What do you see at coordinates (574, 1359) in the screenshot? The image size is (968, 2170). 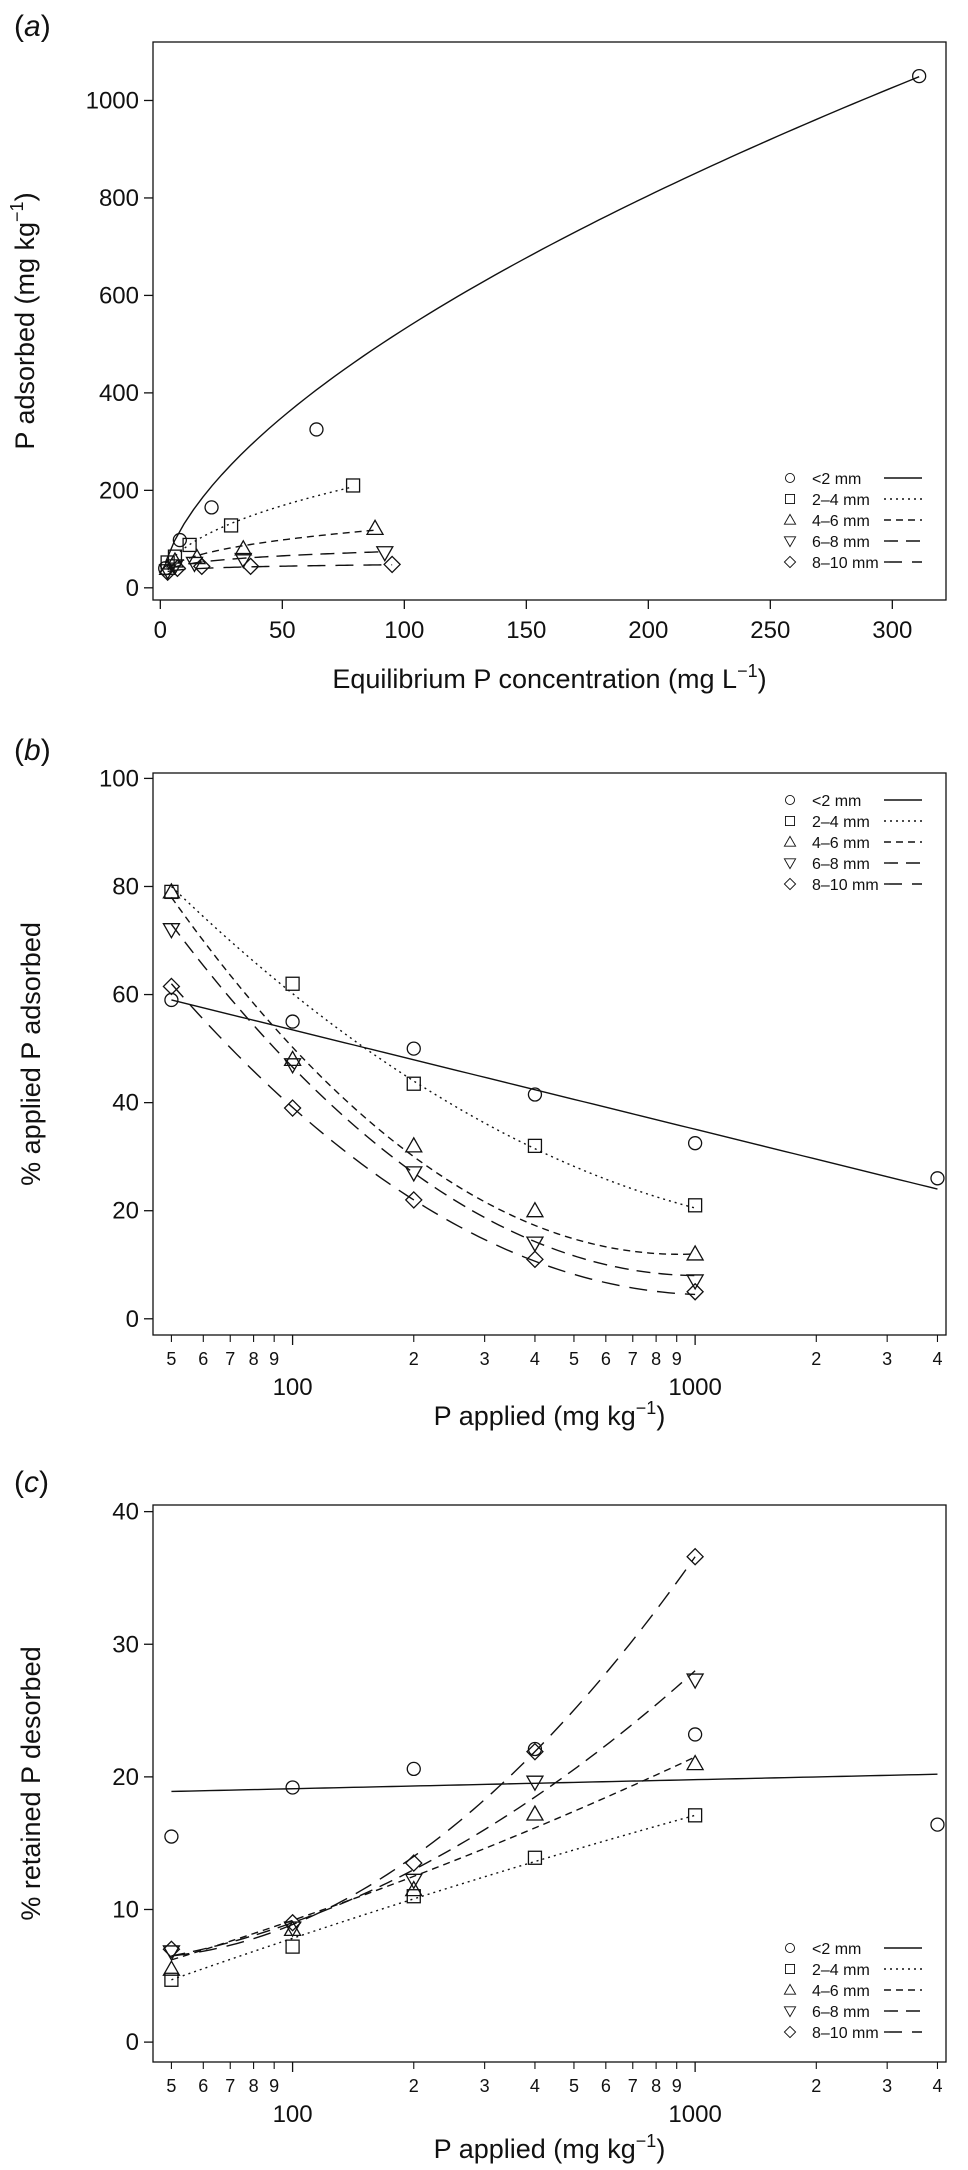 I see `x-minor-tick-label: 5` at bounding box center [574, 1359].